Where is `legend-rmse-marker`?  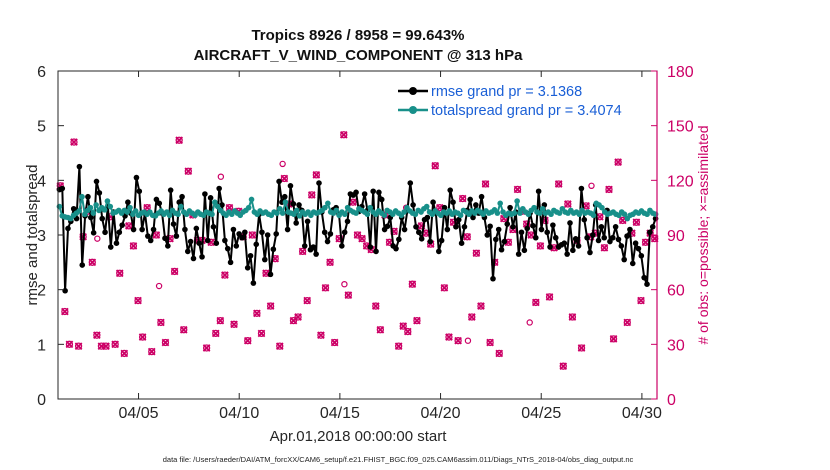
legend-rmse-marker is located at coordinates (413, 91).